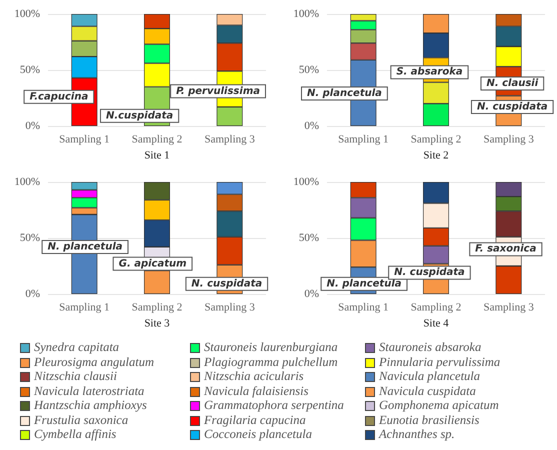  I want to click on category-label: Nitzschia acicularis, so click(254, 376).